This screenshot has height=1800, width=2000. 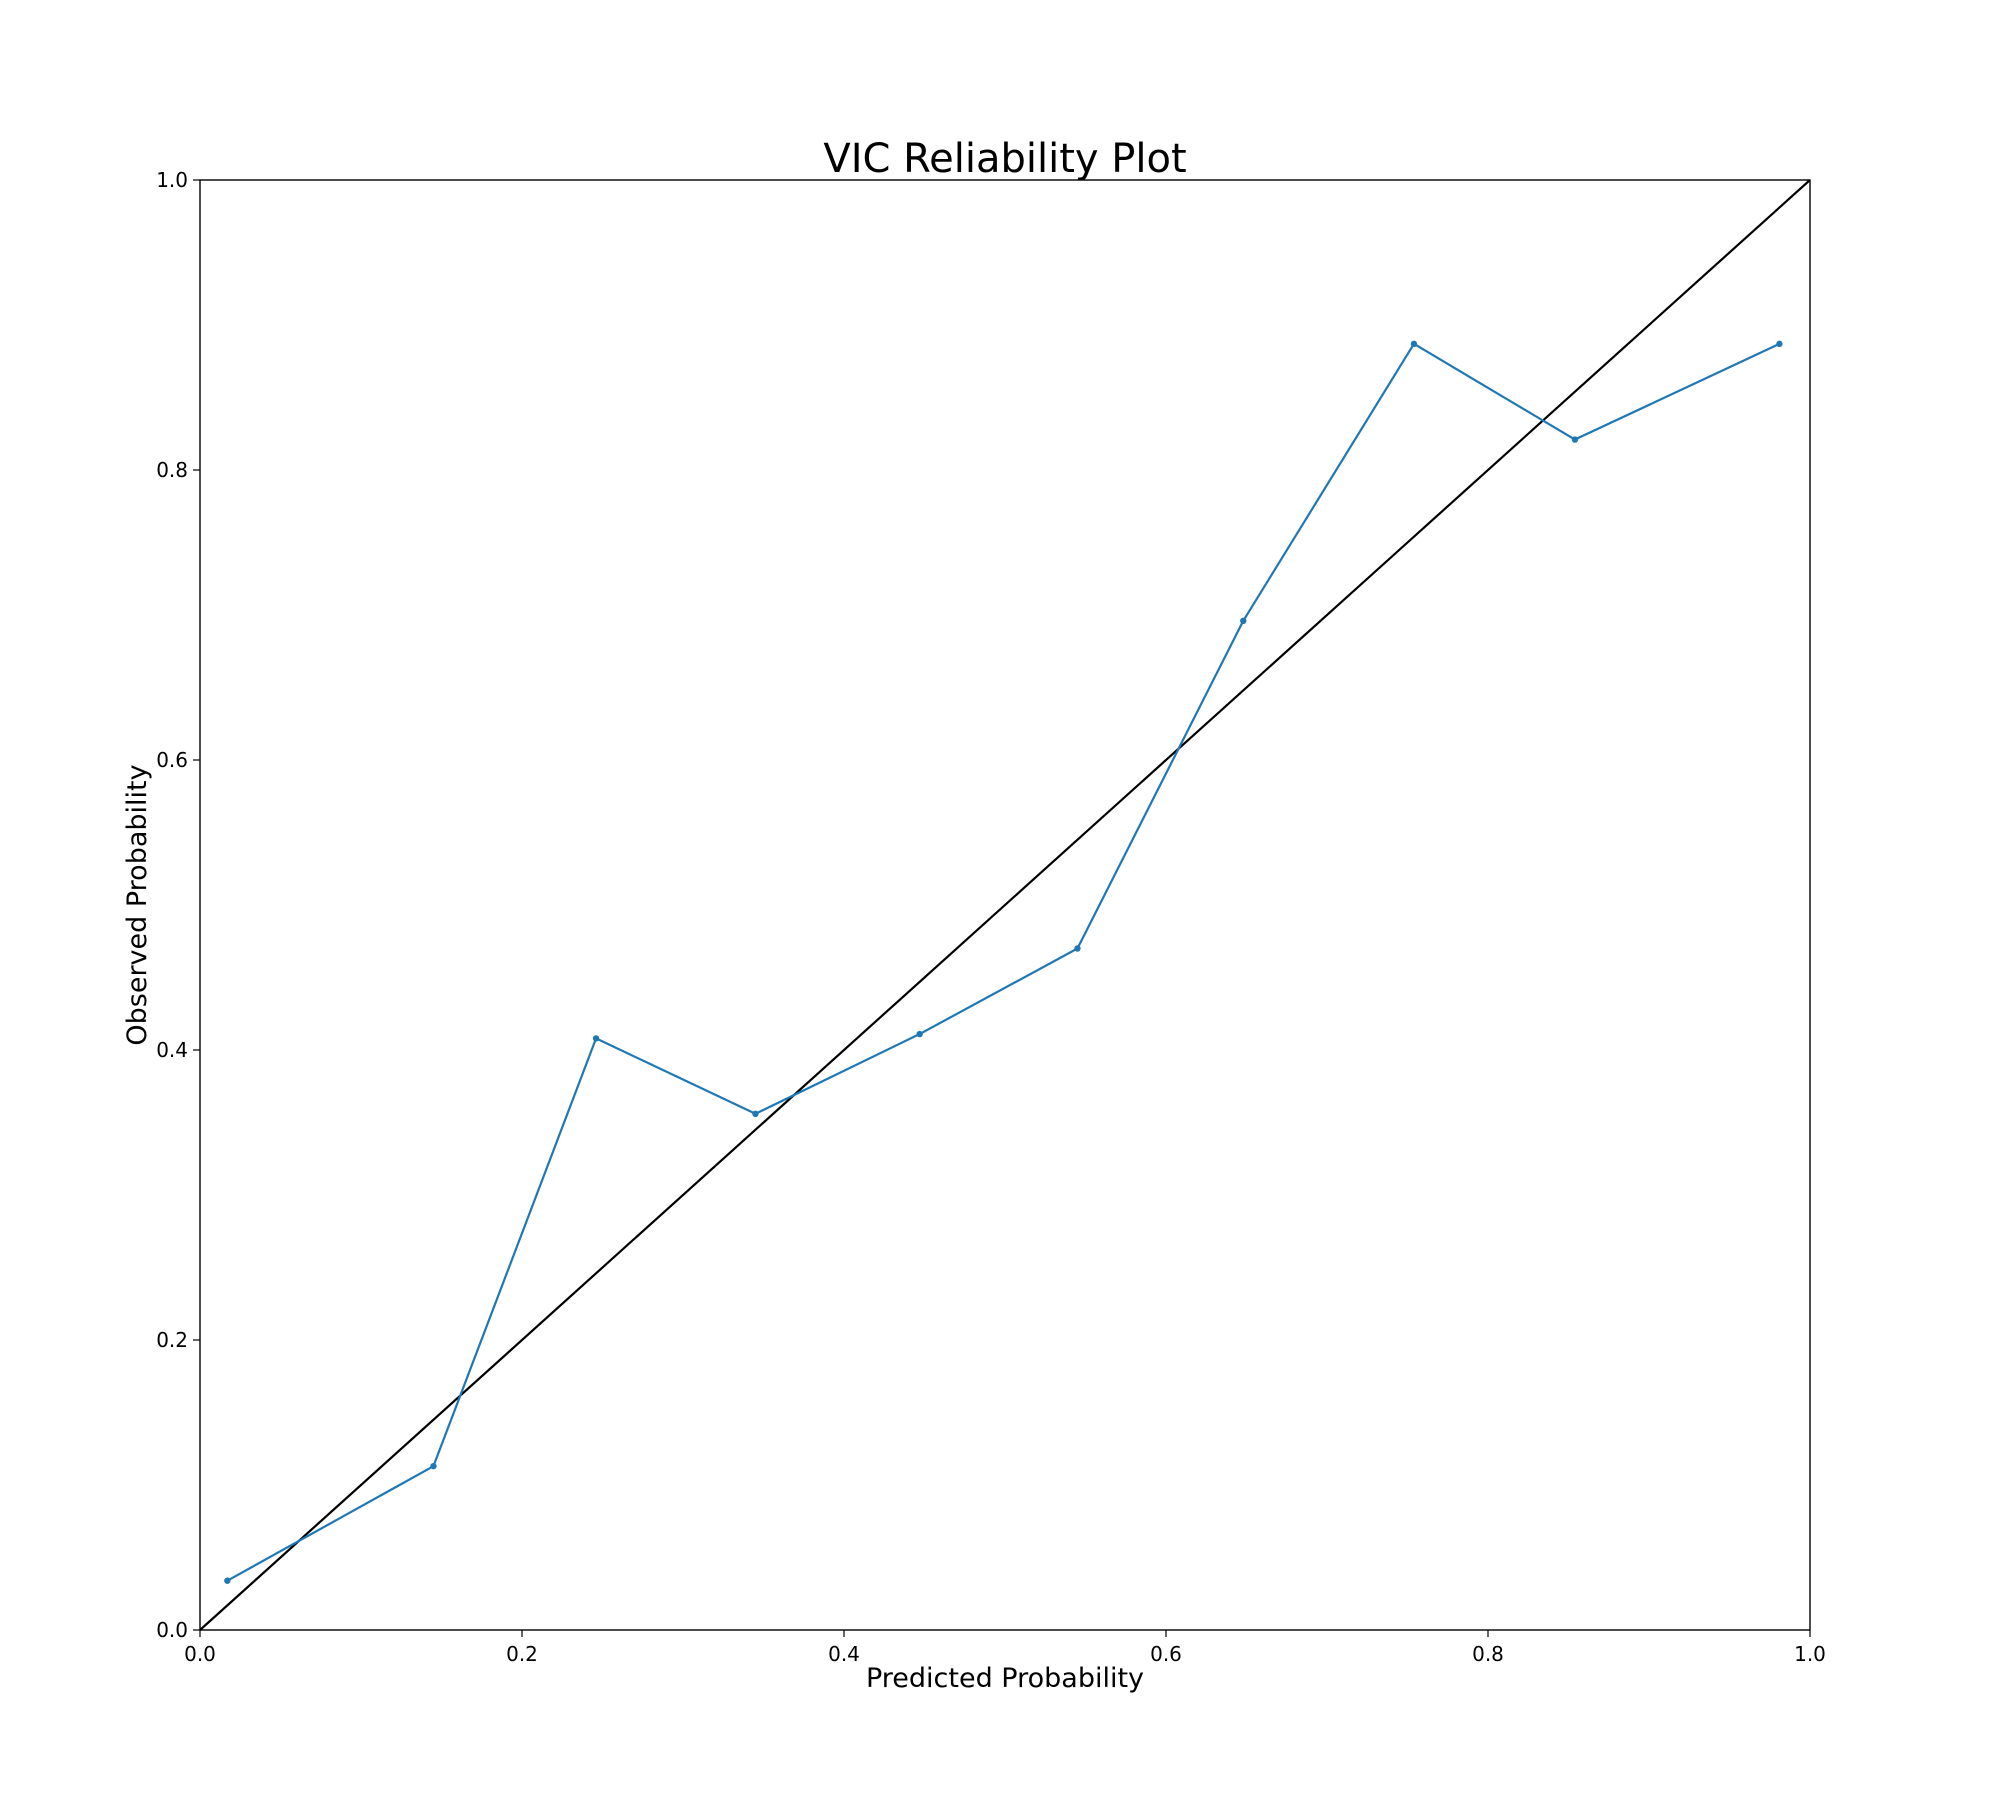 What do you see at coordinates (1488, 1654) in the screenshot?
I see `x-tick-label: 0.8` at bounding box center [1488, 1654].